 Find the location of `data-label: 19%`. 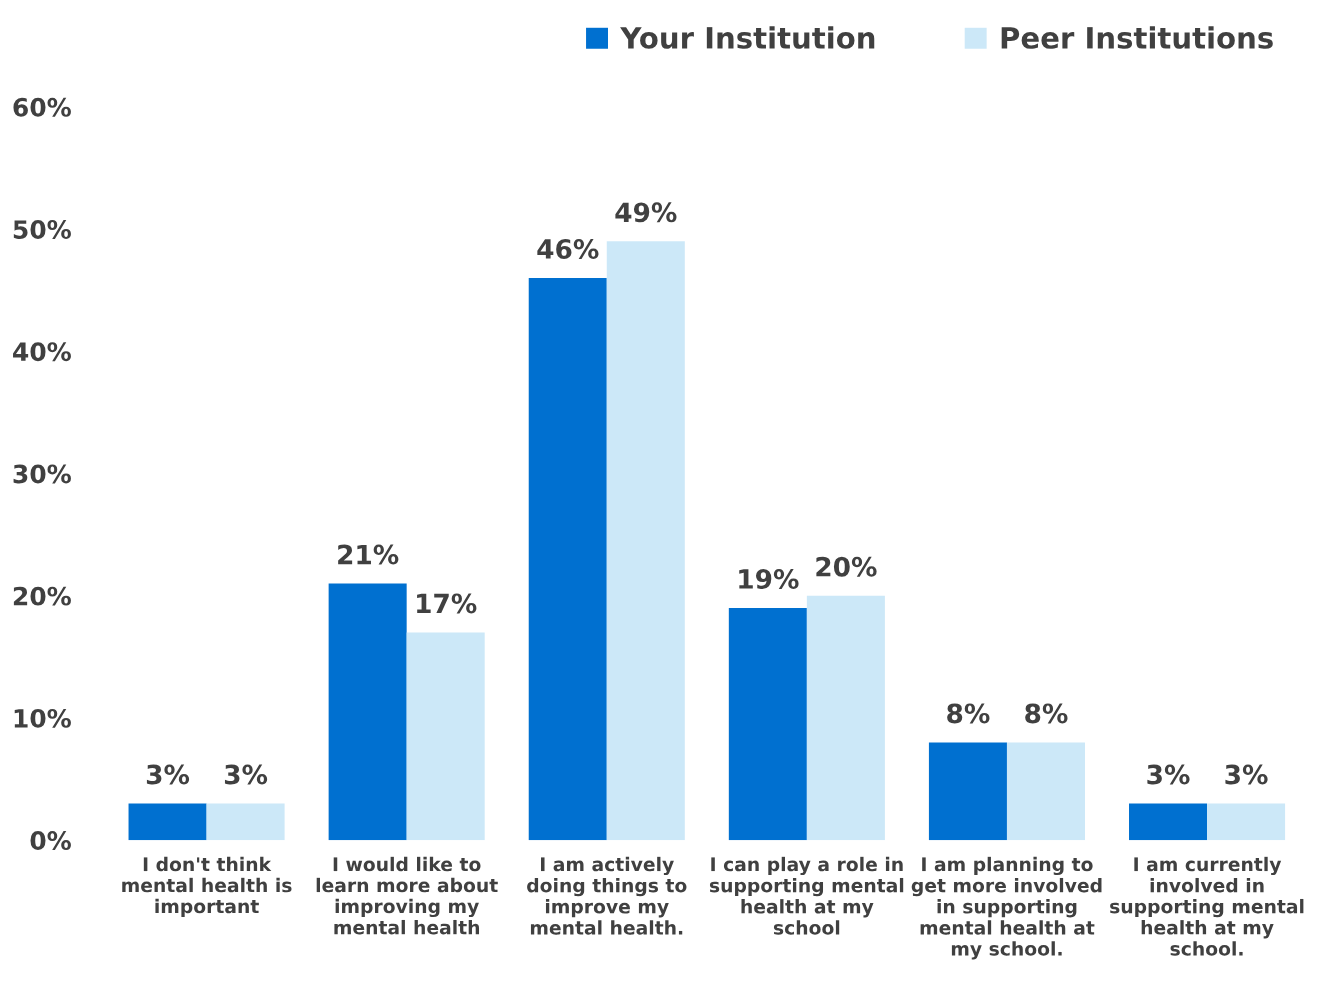

data-label: 19% is located at coordinates (769, 579).